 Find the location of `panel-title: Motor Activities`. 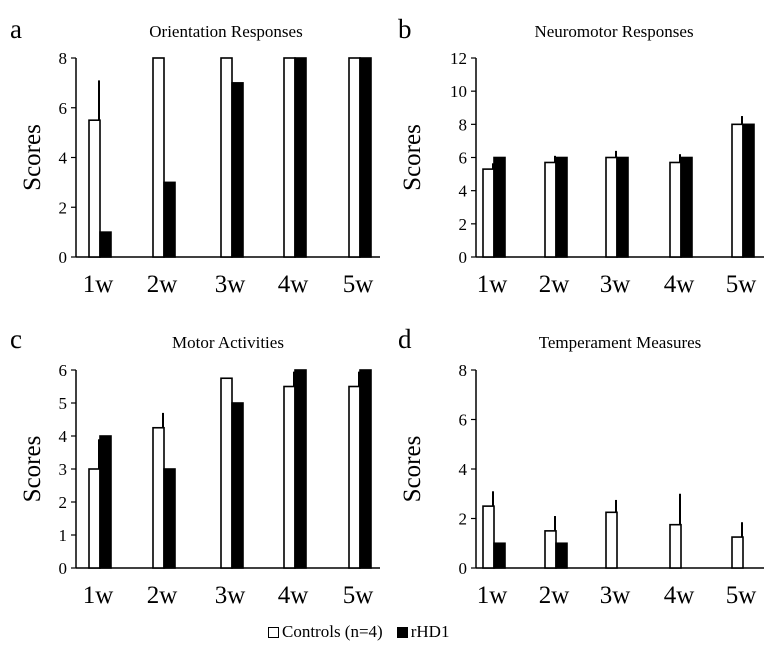

panel-title: Motor Activities is located at coordinates (228, 342).